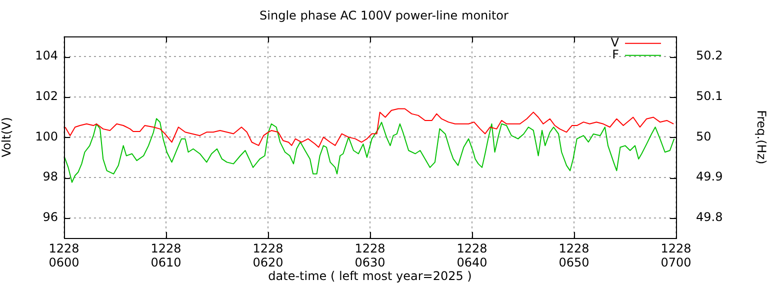  Describe the element at coordinates (370, 275) in the screenshot. I see `x-axis-title: date-time ( left most year=2025 )` at that location.